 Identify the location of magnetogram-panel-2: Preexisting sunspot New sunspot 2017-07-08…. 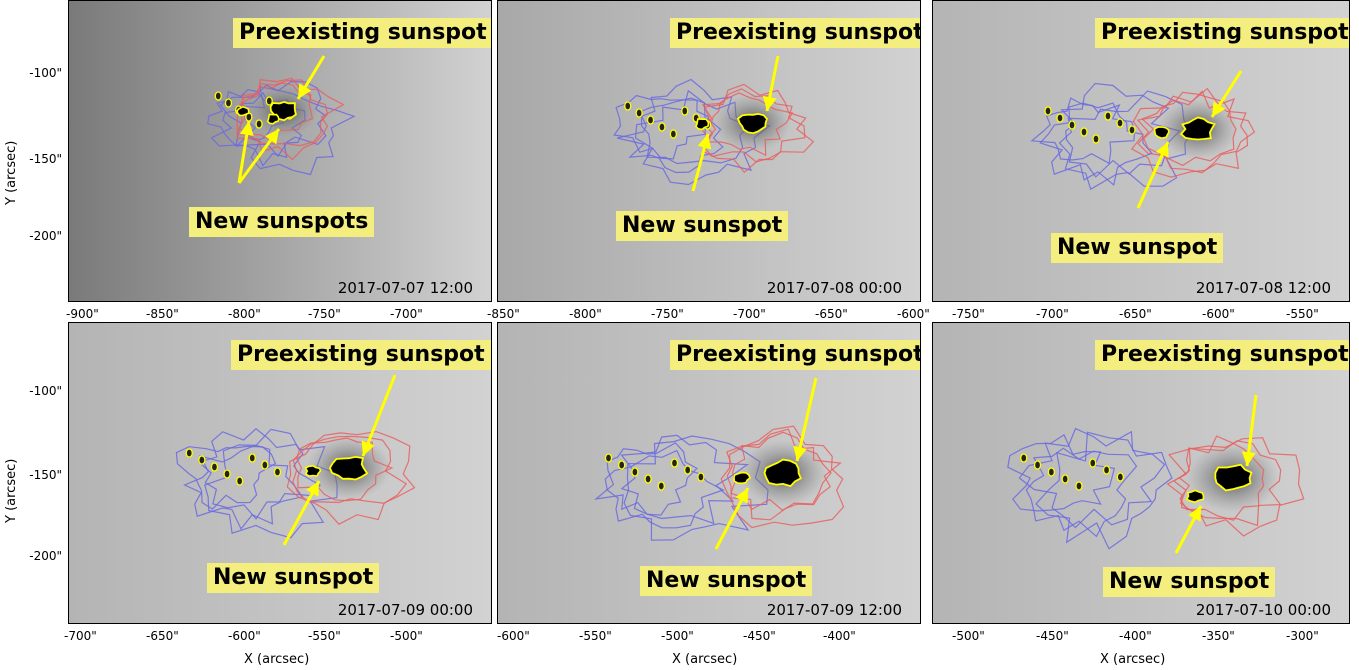
(709, 151).